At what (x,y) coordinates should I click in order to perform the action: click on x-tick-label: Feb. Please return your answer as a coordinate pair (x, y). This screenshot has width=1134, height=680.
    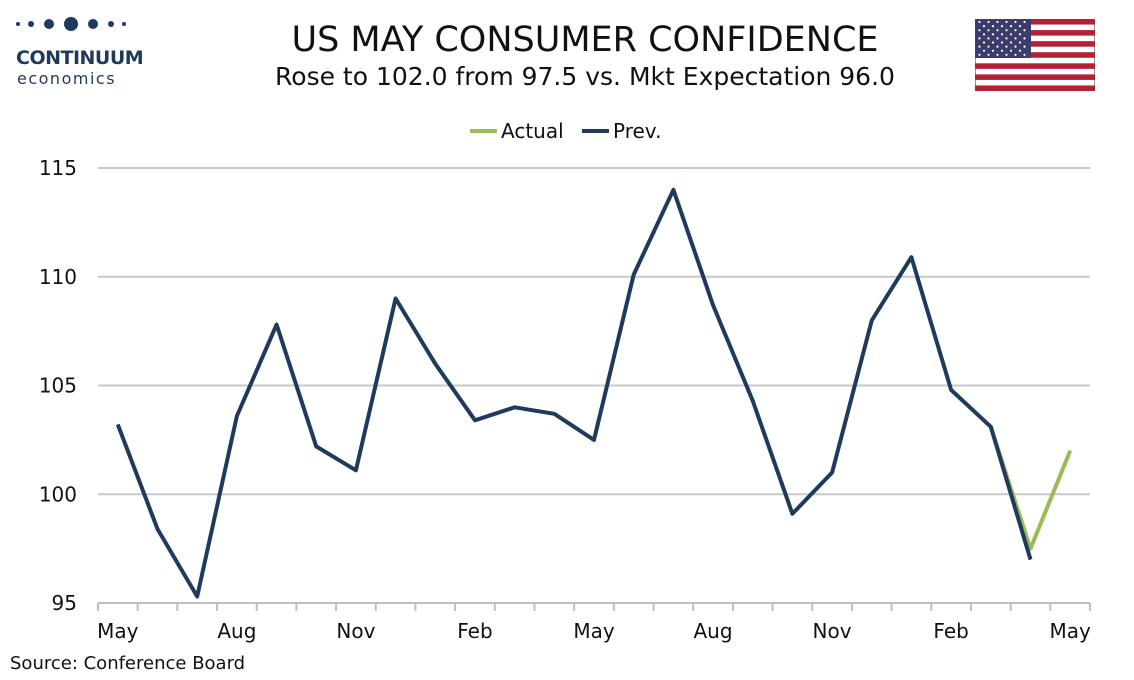
    Looking at the image, I should click on (474, 631).